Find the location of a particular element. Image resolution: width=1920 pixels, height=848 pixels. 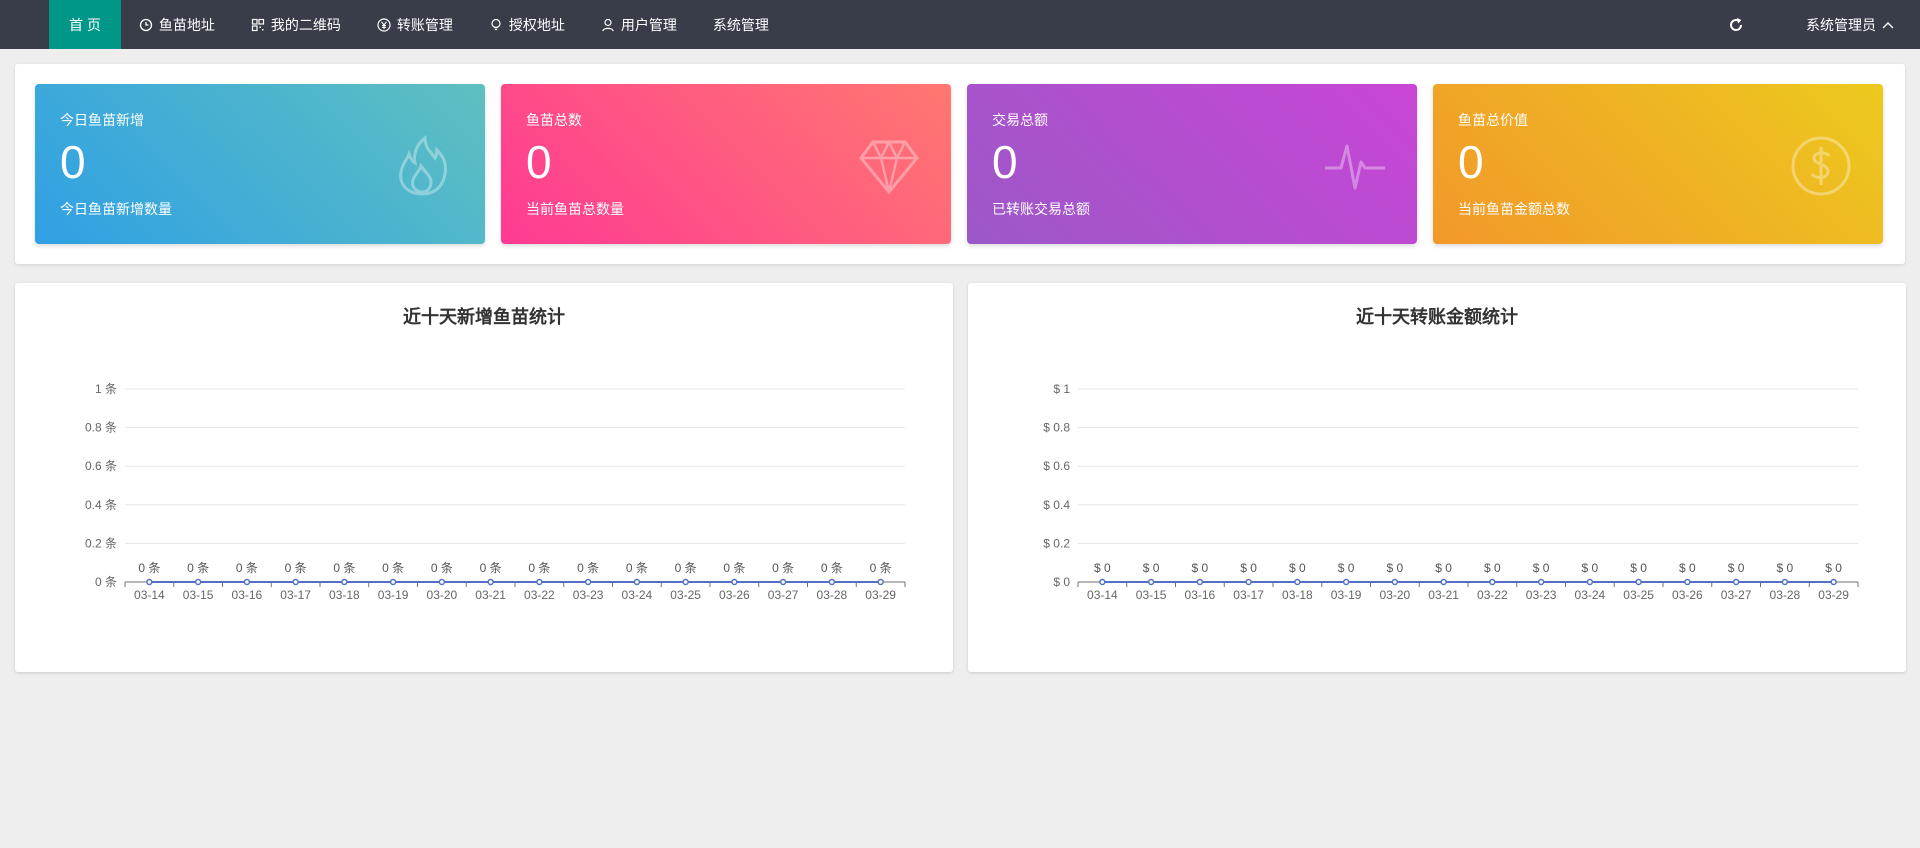

stat-card-today-new: 今日鱼苗新增 0 今日鱼苗新增数量 is located at coordinates (260, 164).